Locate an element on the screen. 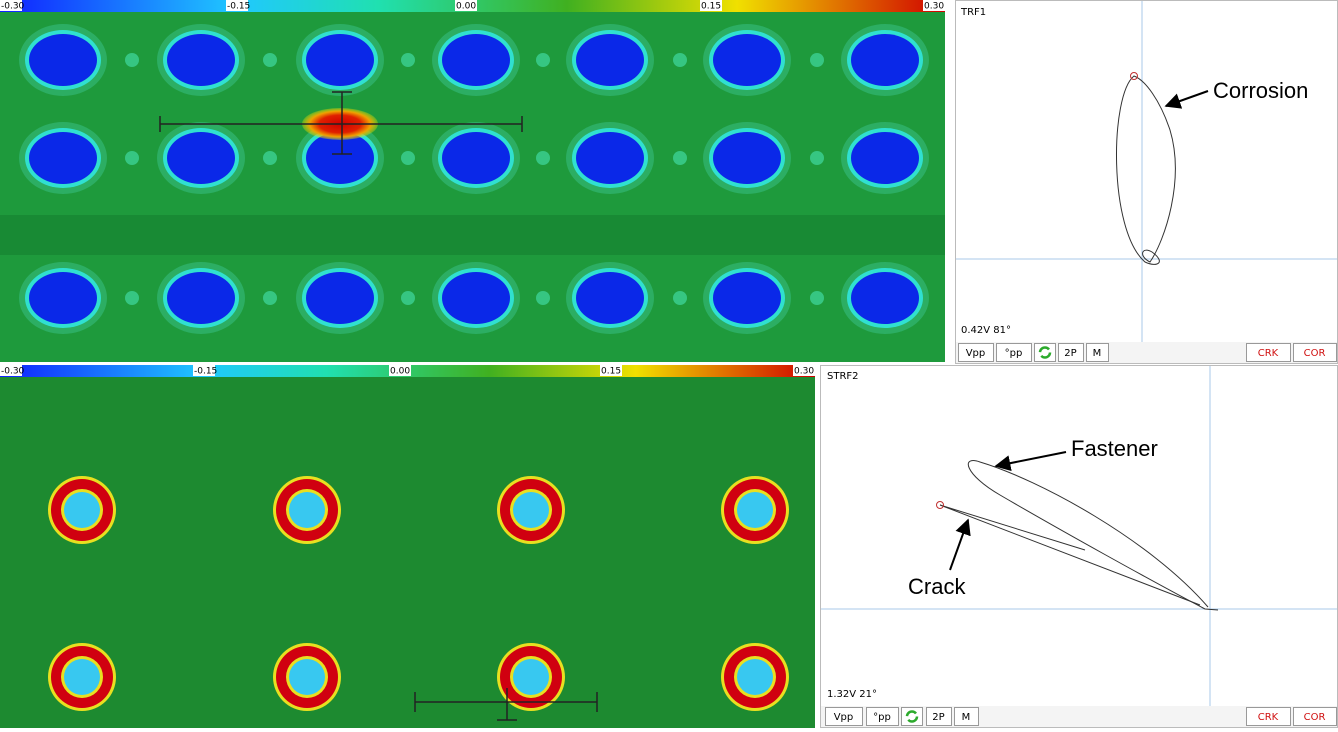  refresh-icon is located at coordinates (912, 716).